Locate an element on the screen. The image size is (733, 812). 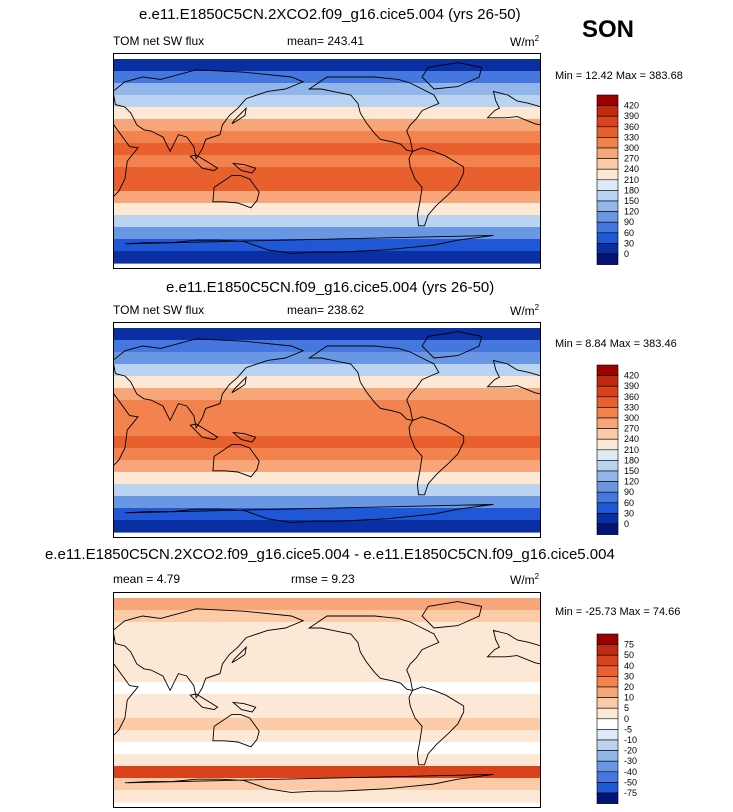
colorbar-1-label-10: 120 is located at coordinates (631, 212).